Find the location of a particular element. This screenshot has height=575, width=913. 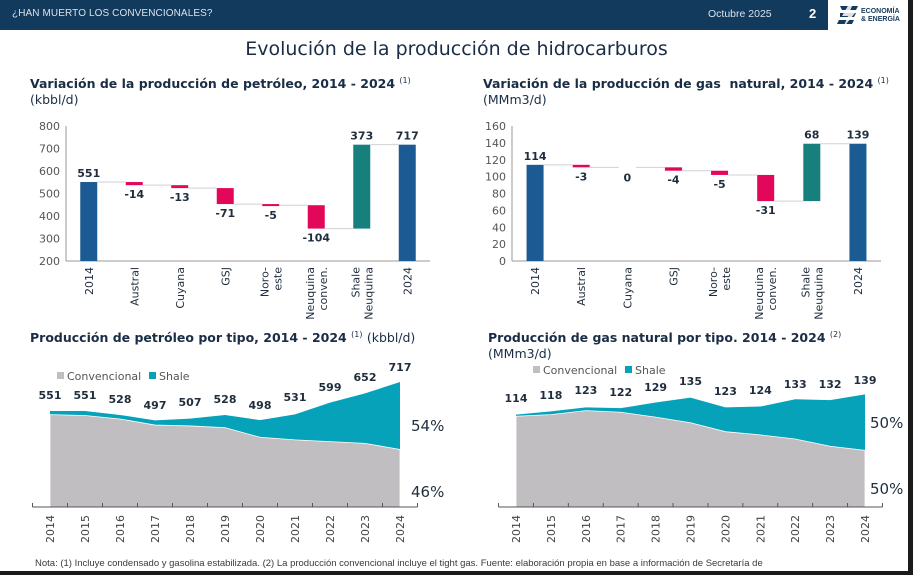

logo: ECONOMÍA & ENERGÍA is located at coordinates (870, 16).